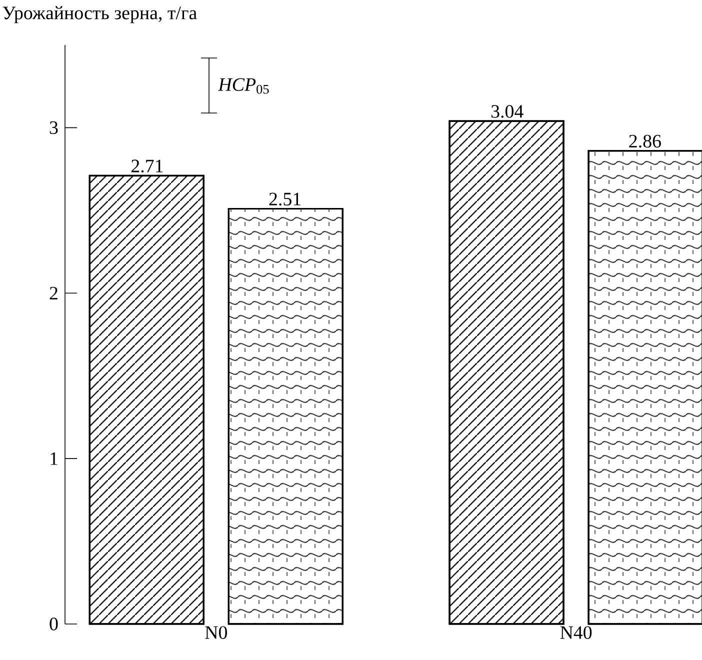 This screenshot has width=702, height=660. Describe the element at coordinates (216, 632) in the screenshot. I see `x-tick-label: N0` at that location.